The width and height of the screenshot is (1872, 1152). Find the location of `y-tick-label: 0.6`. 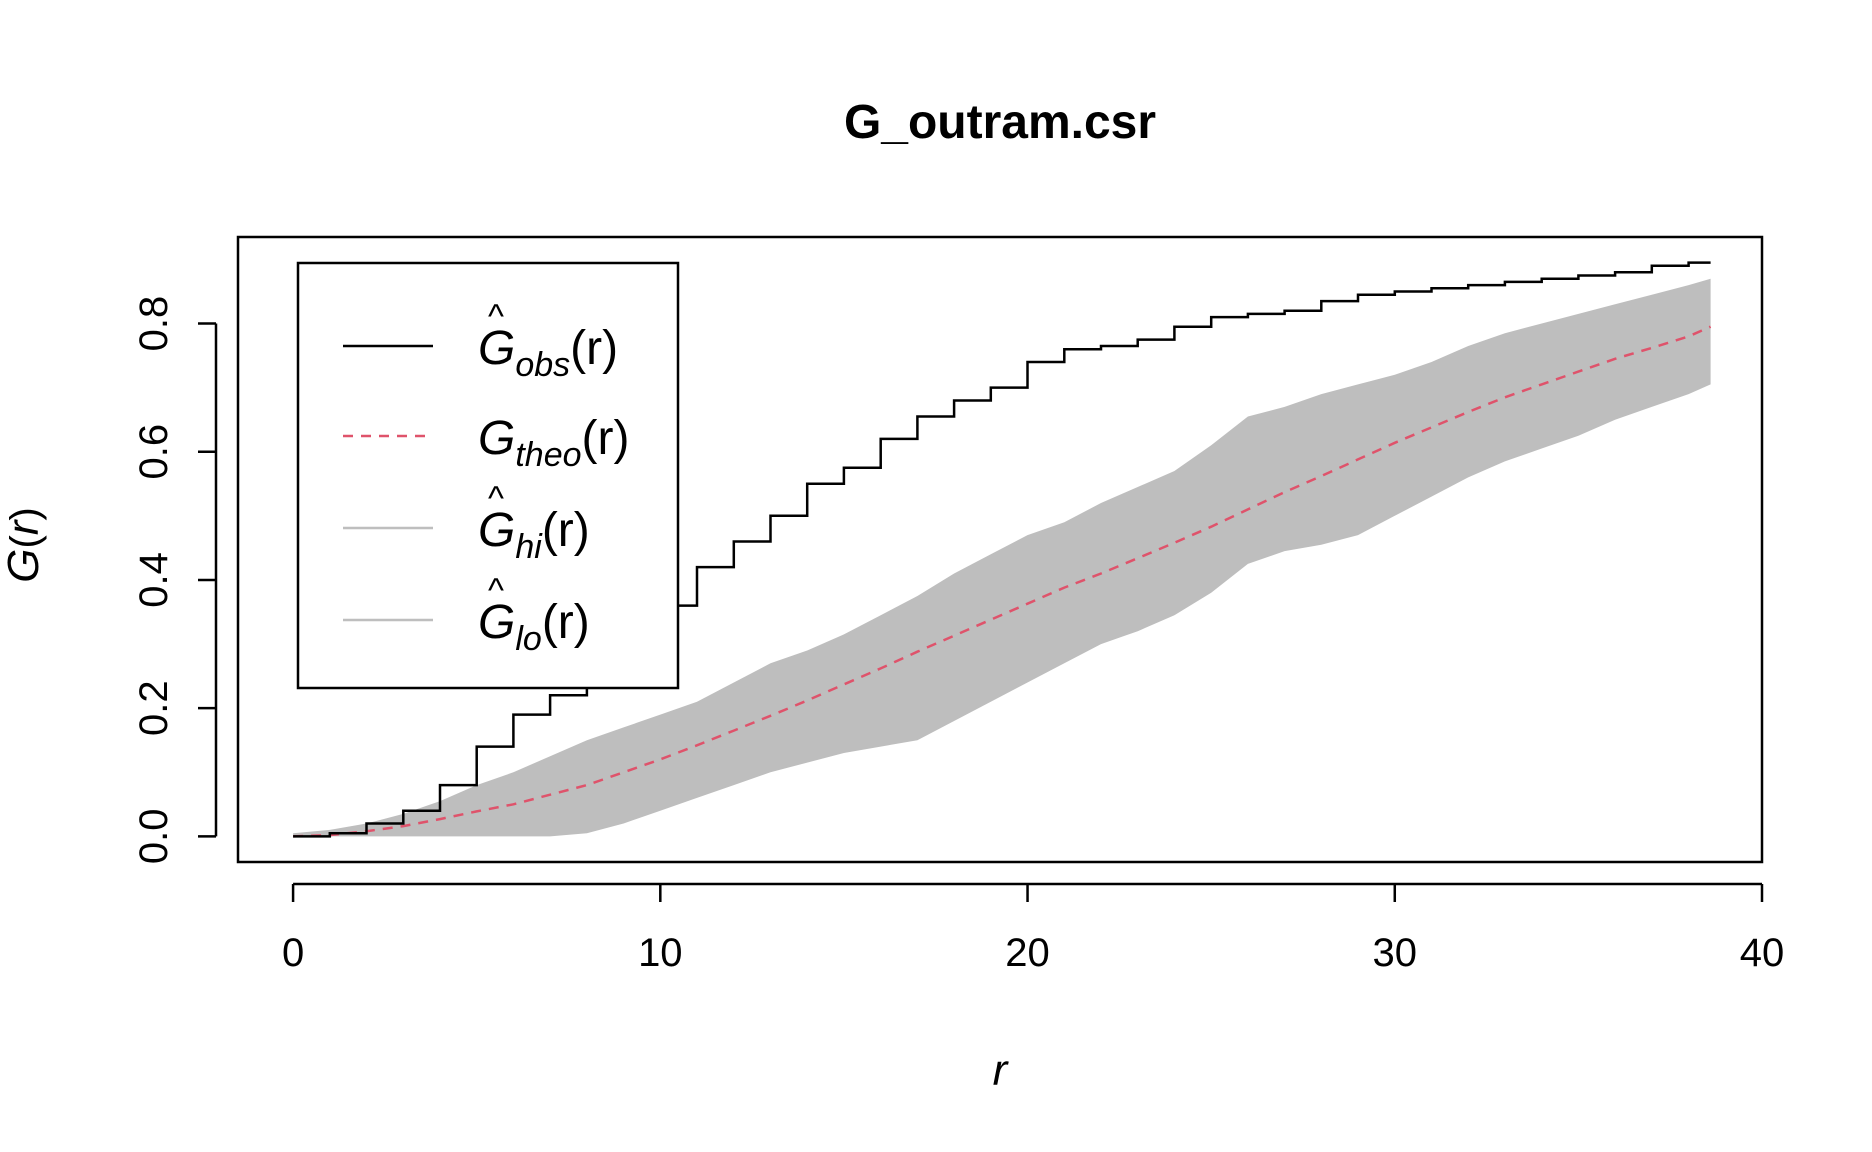

y-tick-label: 0.6 is located at coordinates (154, 452).